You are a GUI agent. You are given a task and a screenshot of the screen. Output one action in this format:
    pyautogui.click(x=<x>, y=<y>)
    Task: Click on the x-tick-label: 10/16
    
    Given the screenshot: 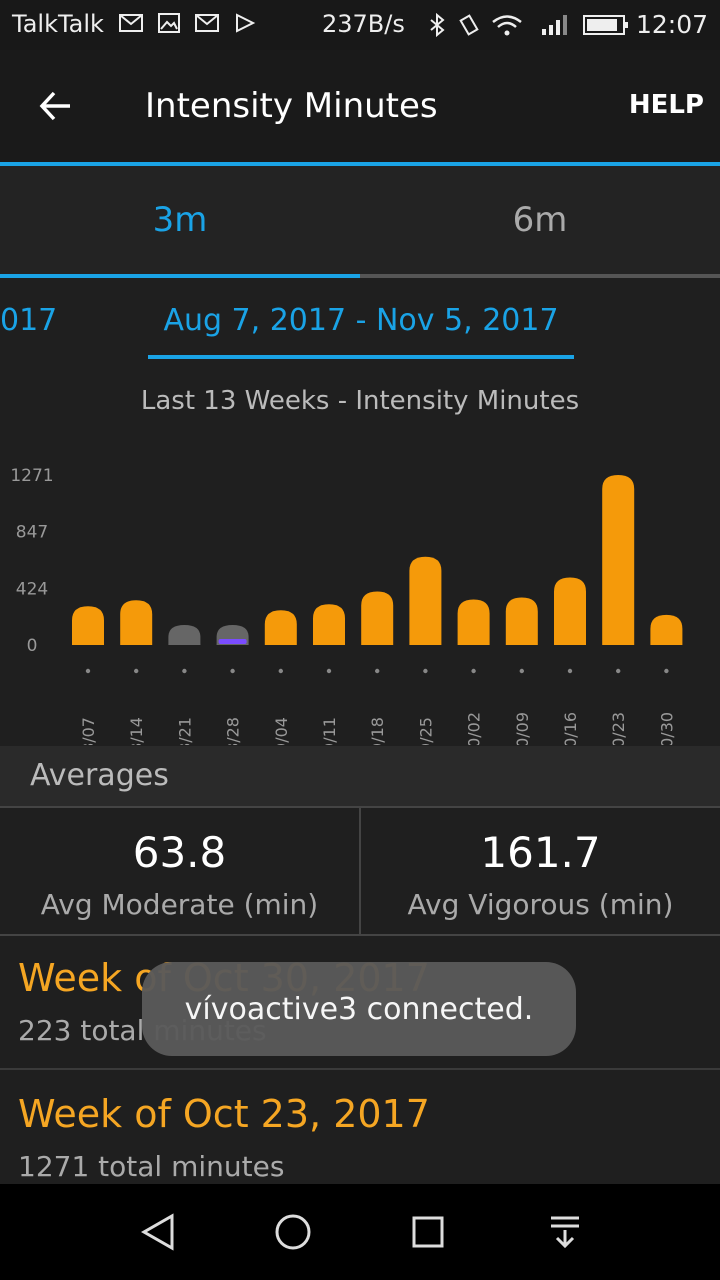 What is the action you would take?
    pyautogui.click(x=570, y=728)
    